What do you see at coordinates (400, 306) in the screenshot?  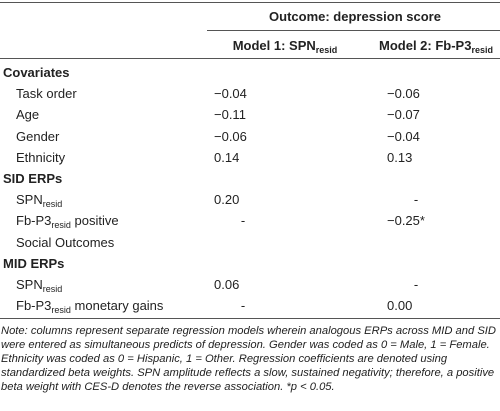 I see `cell-value: 0.00` at bounding box center [400, 306].